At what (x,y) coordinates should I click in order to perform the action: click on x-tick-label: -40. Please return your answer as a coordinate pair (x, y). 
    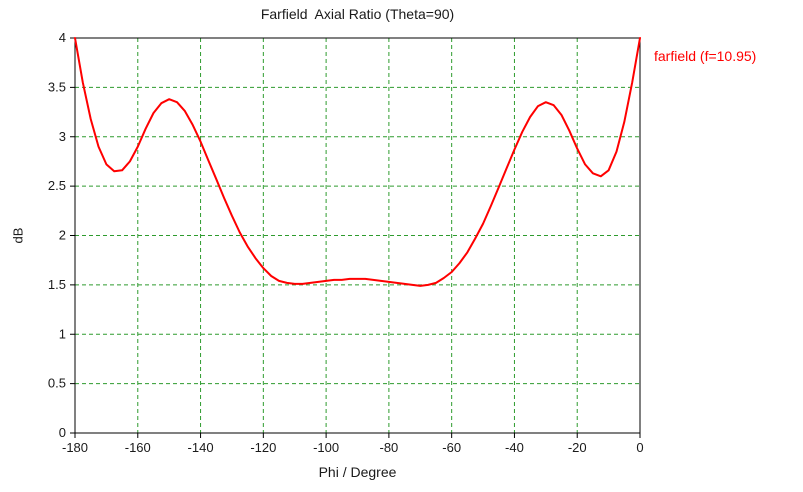
    Looking at the image, I should click on (514, 447).